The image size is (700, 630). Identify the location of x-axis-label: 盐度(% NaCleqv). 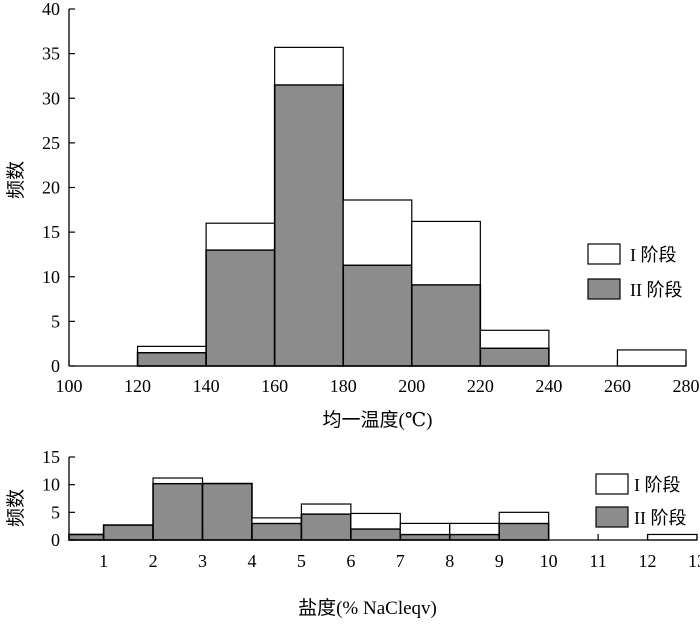
(367, 608).